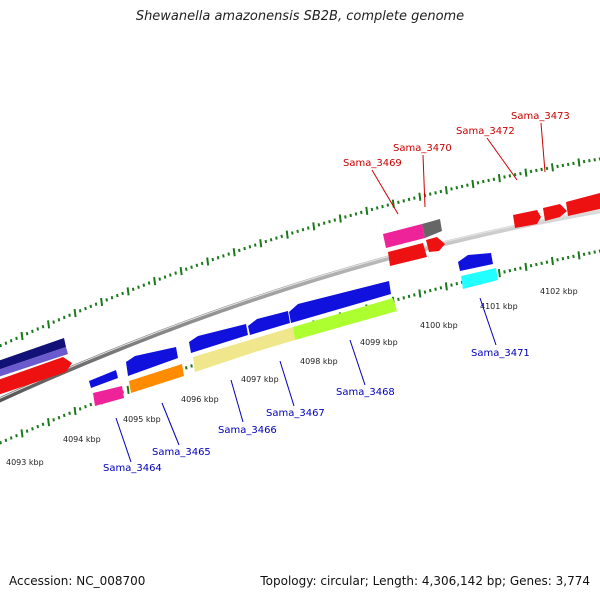 The image size is (600, 600). What do you see at coordinates (583, 204) in the screenshot?
I see `gene-feature-sama3473-red-b` at bounding box center [583, 204].